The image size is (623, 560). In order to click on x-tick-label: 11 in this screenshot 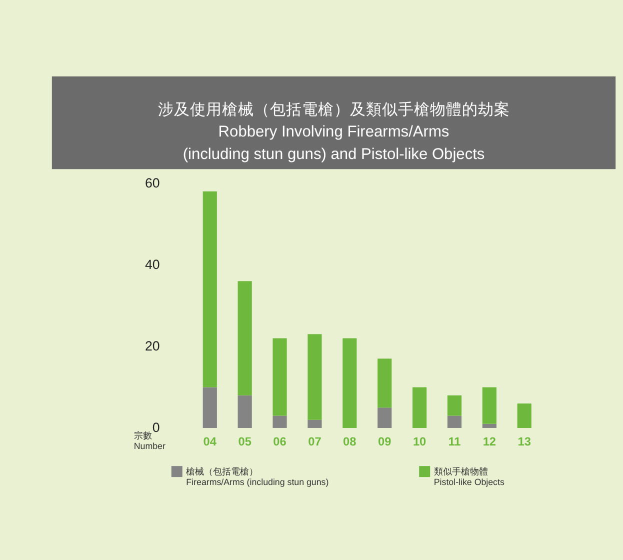, I will do `click(455, 441)`.